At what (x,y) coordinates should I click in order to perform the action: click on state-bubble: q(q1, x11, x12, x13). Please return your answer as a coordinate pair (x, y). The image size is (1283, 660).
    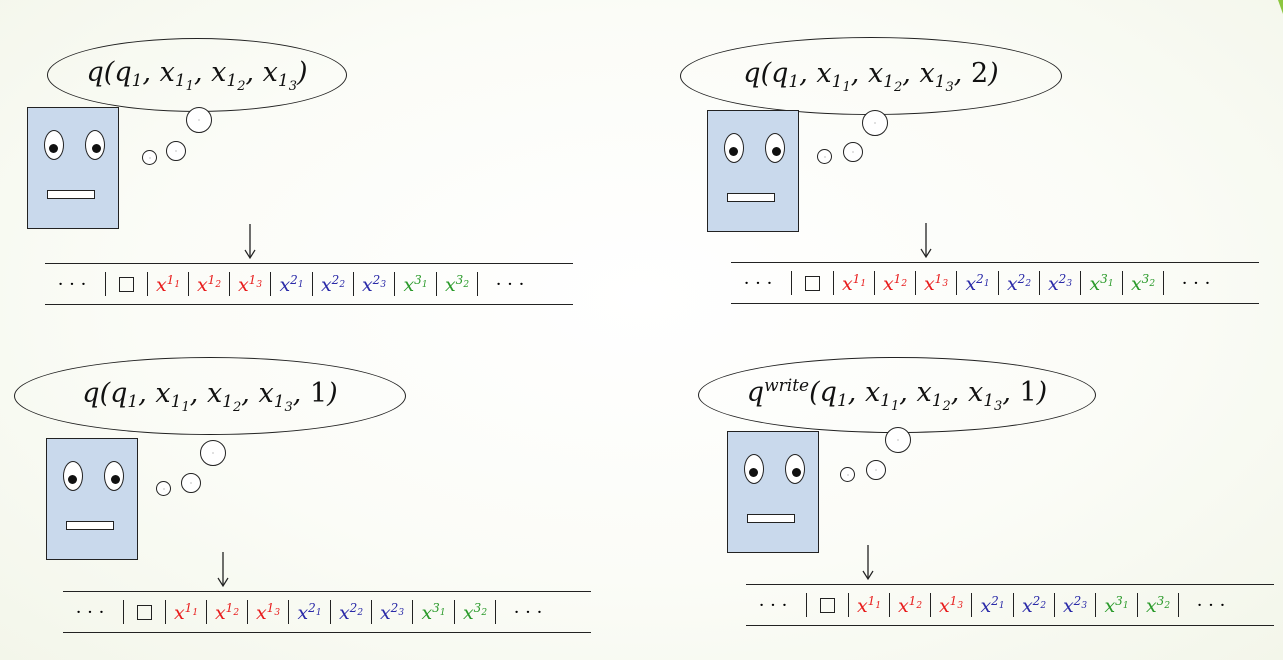
    Looking at the image, I should click on (197, 75).